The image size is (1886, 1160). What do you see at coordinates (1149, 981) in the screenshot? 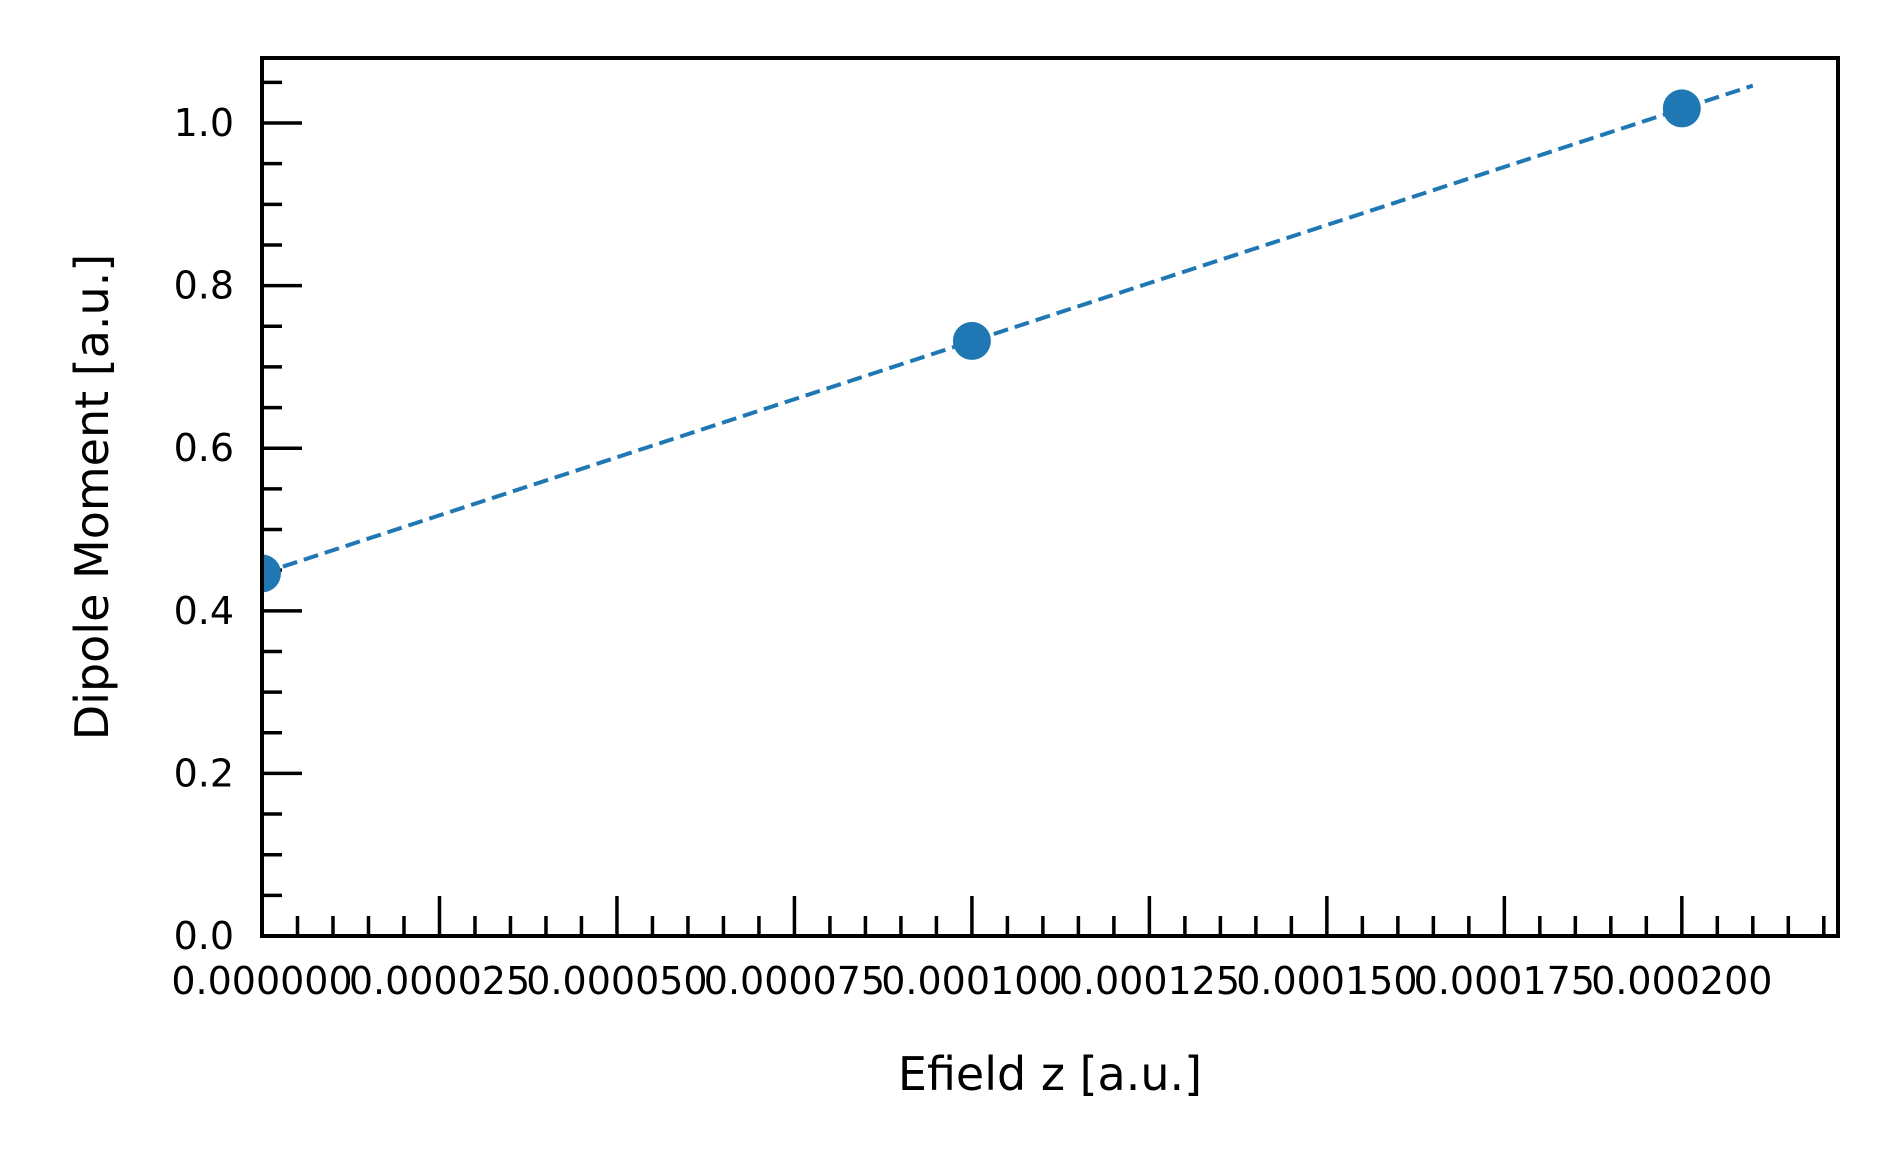
I see `x-tick-label: 0.000125` at bounding box center [1149, 981].